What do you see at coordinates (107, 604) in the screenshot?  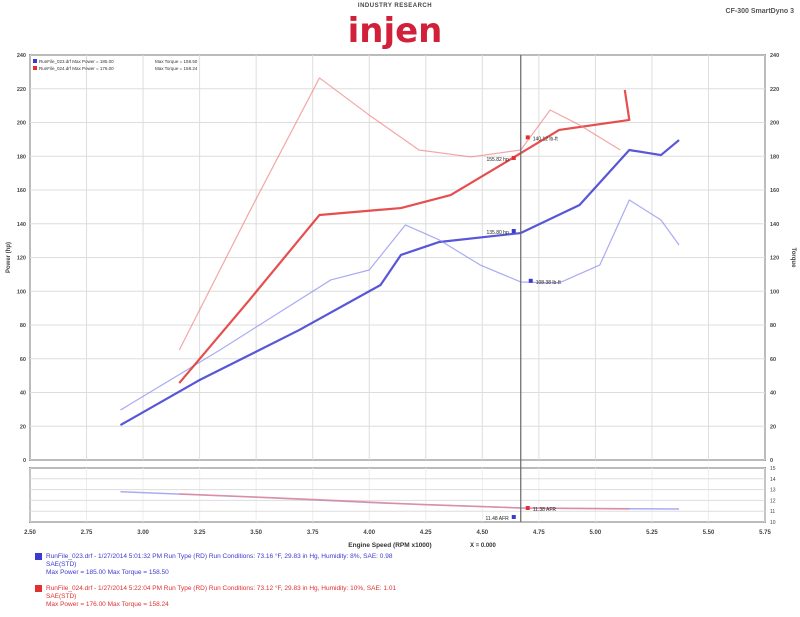 I see `legend-max-values: Max Power = 176.00 Max Torque = 158.24` at bounding box center [107, 604].